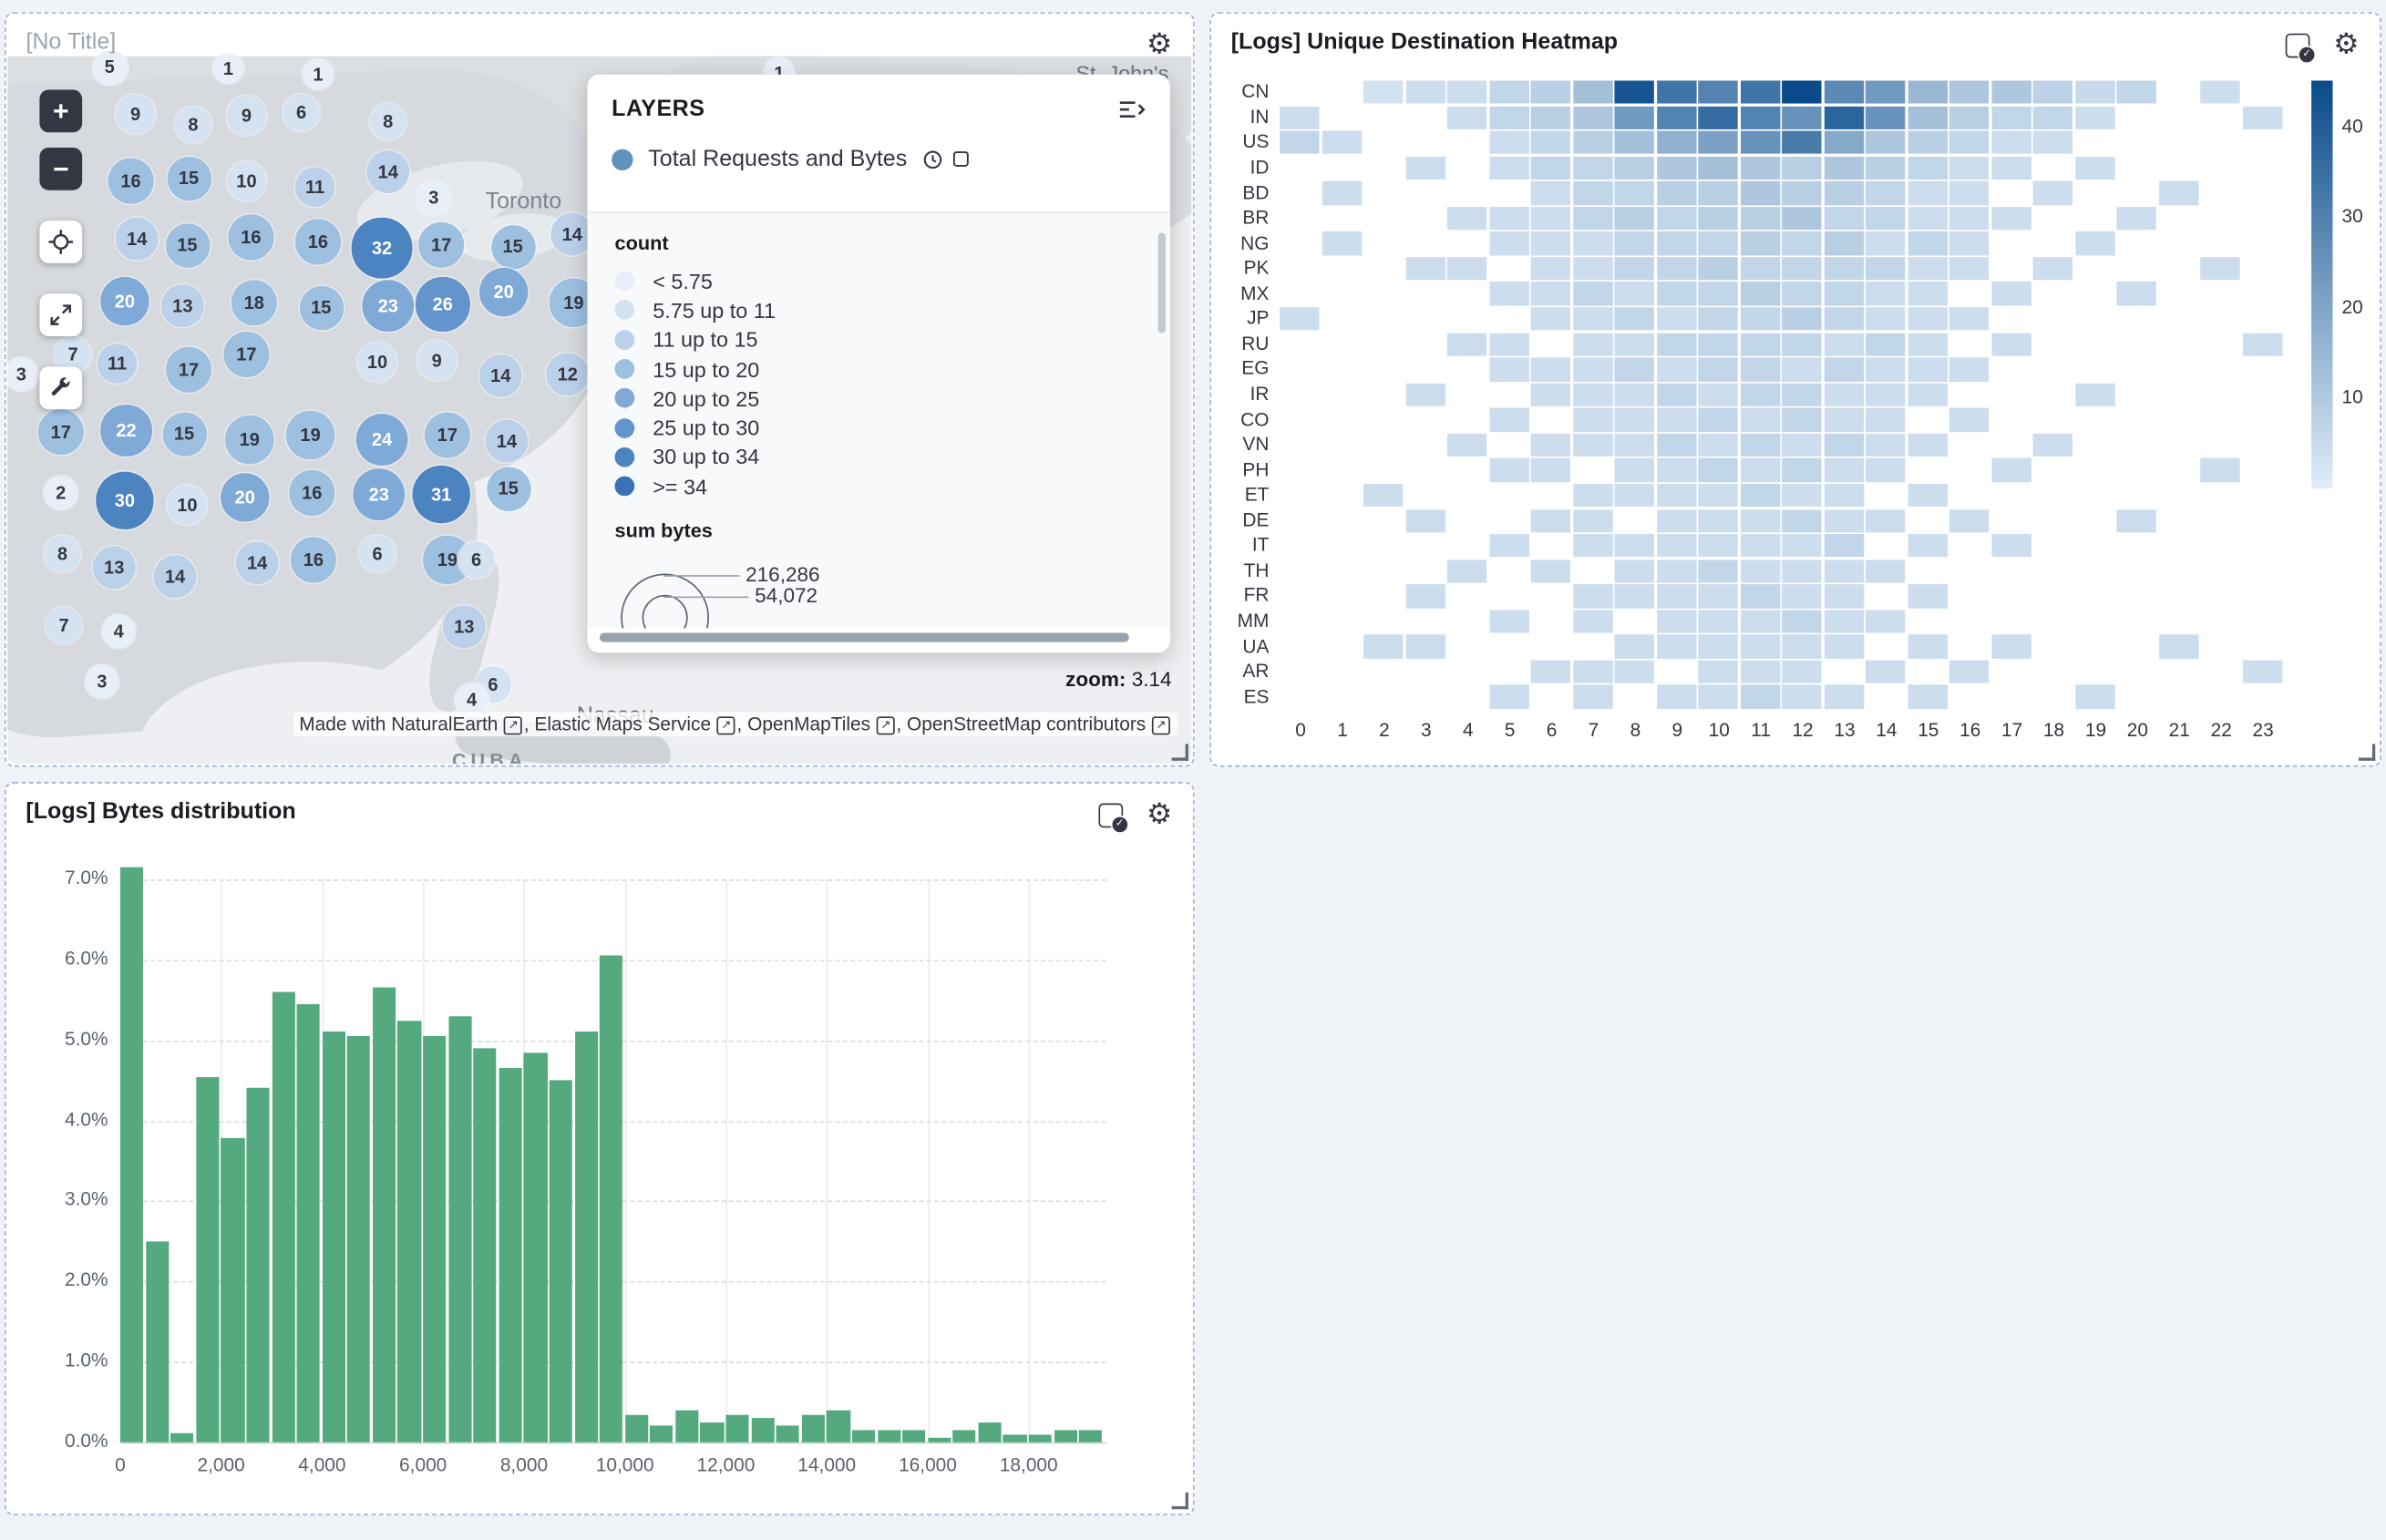  What do you see at coordinates (635, 724) in the screenshot?
I see `attribution-link: Elastic Maps Service` at bounding box center [635, 724].